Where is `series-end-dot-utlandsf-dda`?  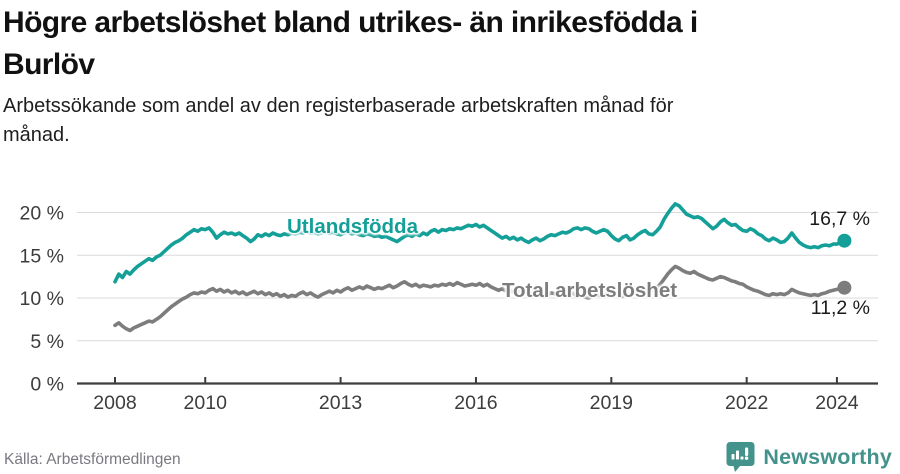 series-end-dot-utlandsf-dda is located at coordinates (844, 240).